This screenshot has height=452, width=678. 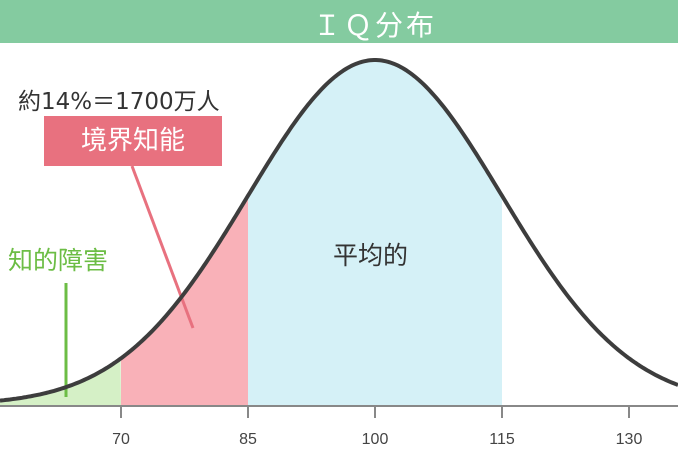 I want to click on title-banner: ＩＱ分布, so click(x=339, y=21).